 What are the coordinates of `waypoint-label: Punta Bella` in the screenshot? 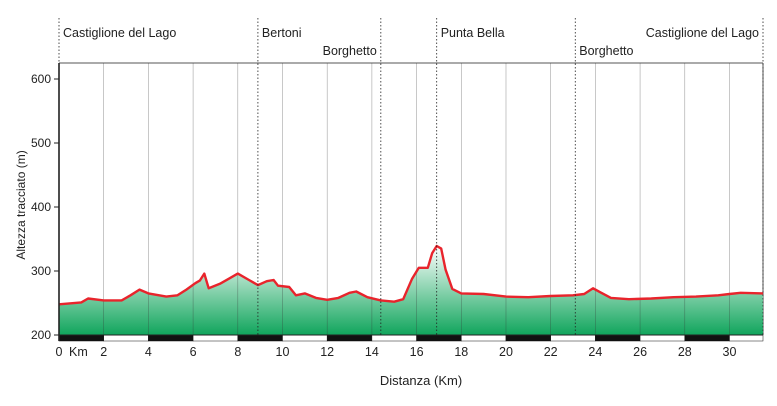 It's located at (473, 33).